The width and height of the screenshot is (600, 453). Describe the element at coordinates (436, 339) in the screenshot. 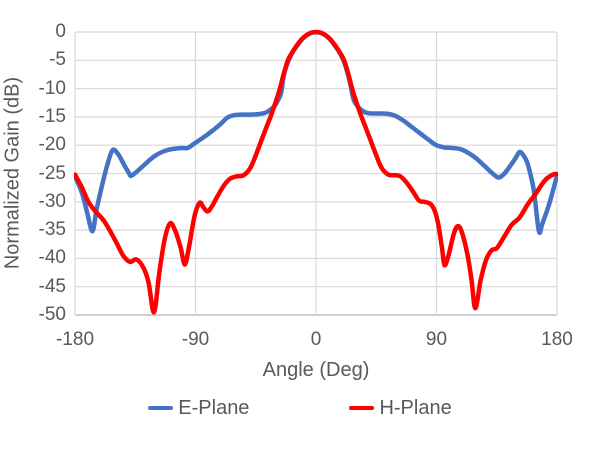

I see `x-tick-label-90: 90` at that location.